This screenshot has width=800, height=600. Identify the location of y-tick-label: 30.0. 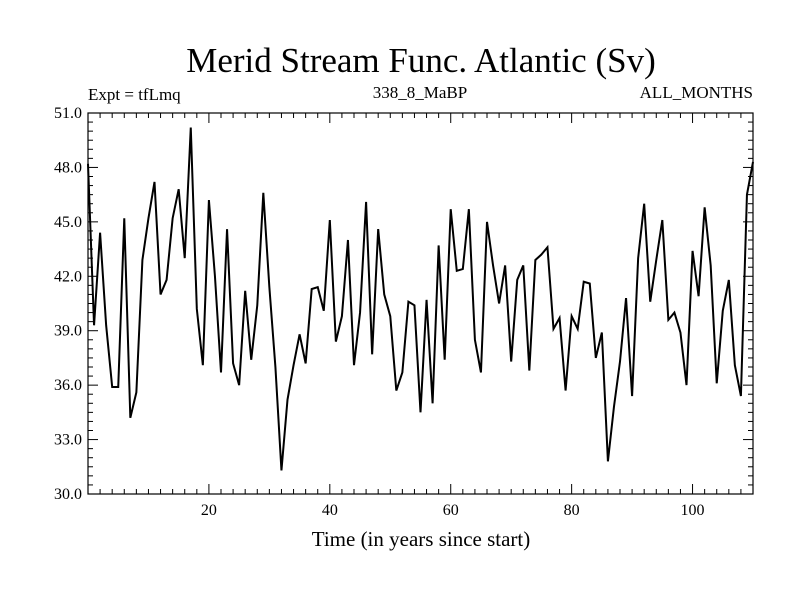
(68, 494).